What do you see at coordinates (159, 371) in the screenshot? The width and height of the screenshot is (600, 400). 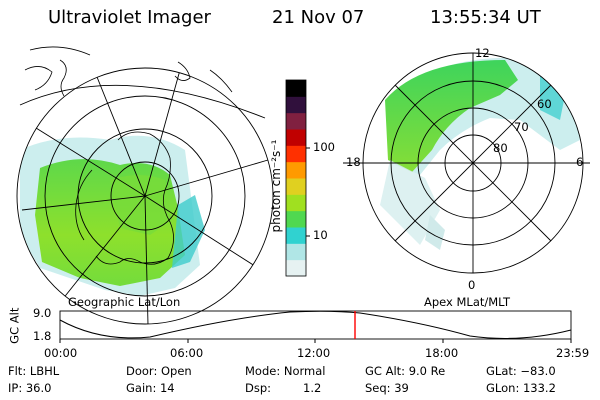 I see `door-info: Door: Open` at bounding box center [159, 371].